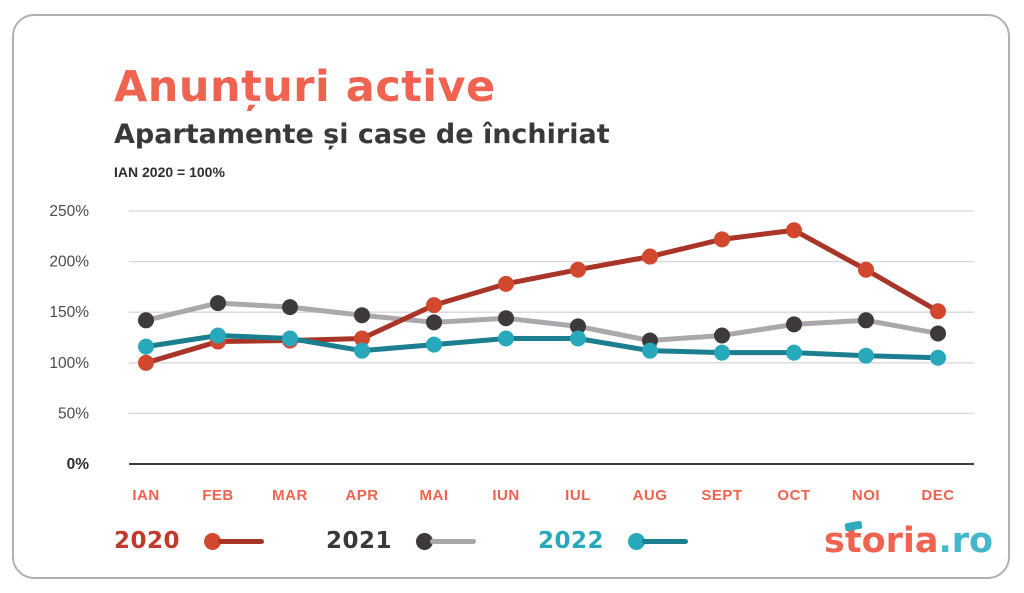 The image size is (1024, 593). Describe the element at coordinates (361, 495) in the screenshot. I see `x-tick-label: APR` at that location.